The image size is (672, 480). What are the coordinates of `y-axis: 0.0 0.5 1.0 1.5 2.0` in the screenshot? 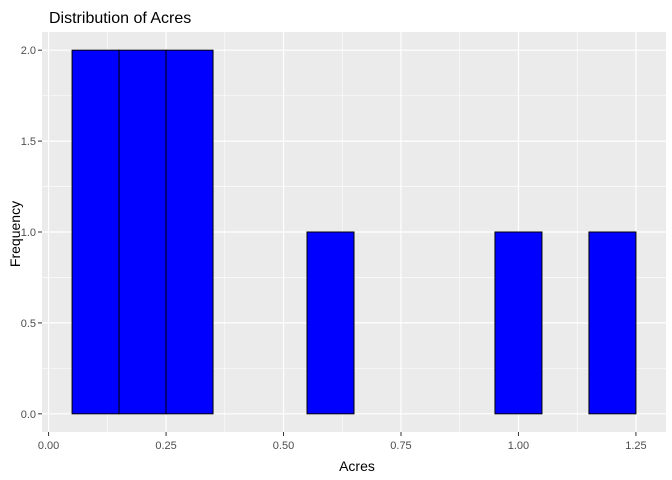 It's located at (31, 233).